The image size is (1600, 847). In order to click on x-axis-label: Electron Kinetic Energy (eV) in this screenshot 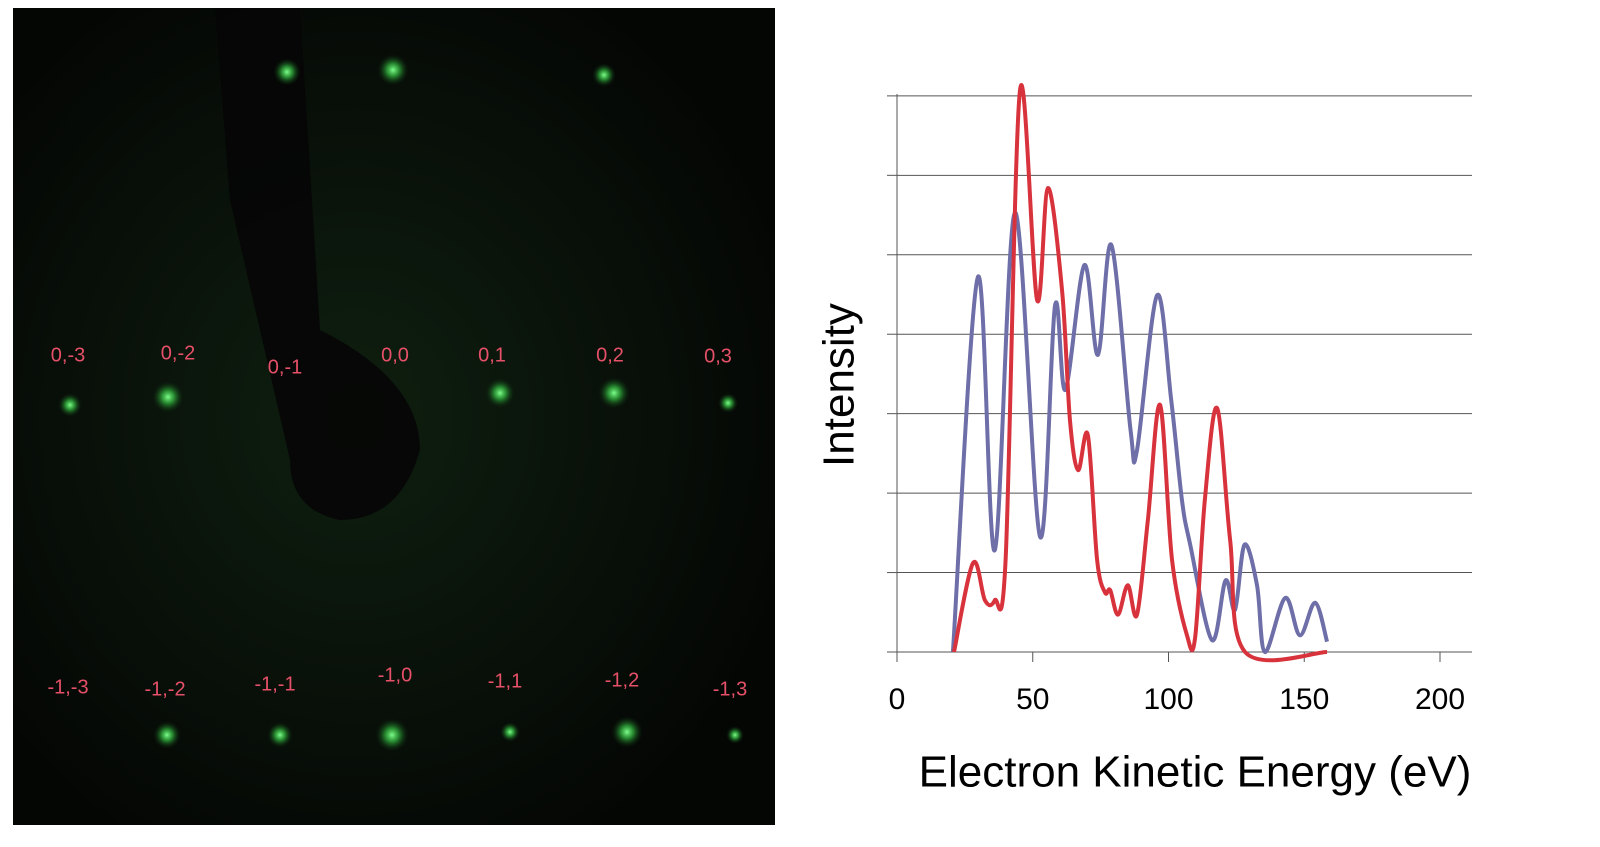, I will do `click(1195, 772)`.